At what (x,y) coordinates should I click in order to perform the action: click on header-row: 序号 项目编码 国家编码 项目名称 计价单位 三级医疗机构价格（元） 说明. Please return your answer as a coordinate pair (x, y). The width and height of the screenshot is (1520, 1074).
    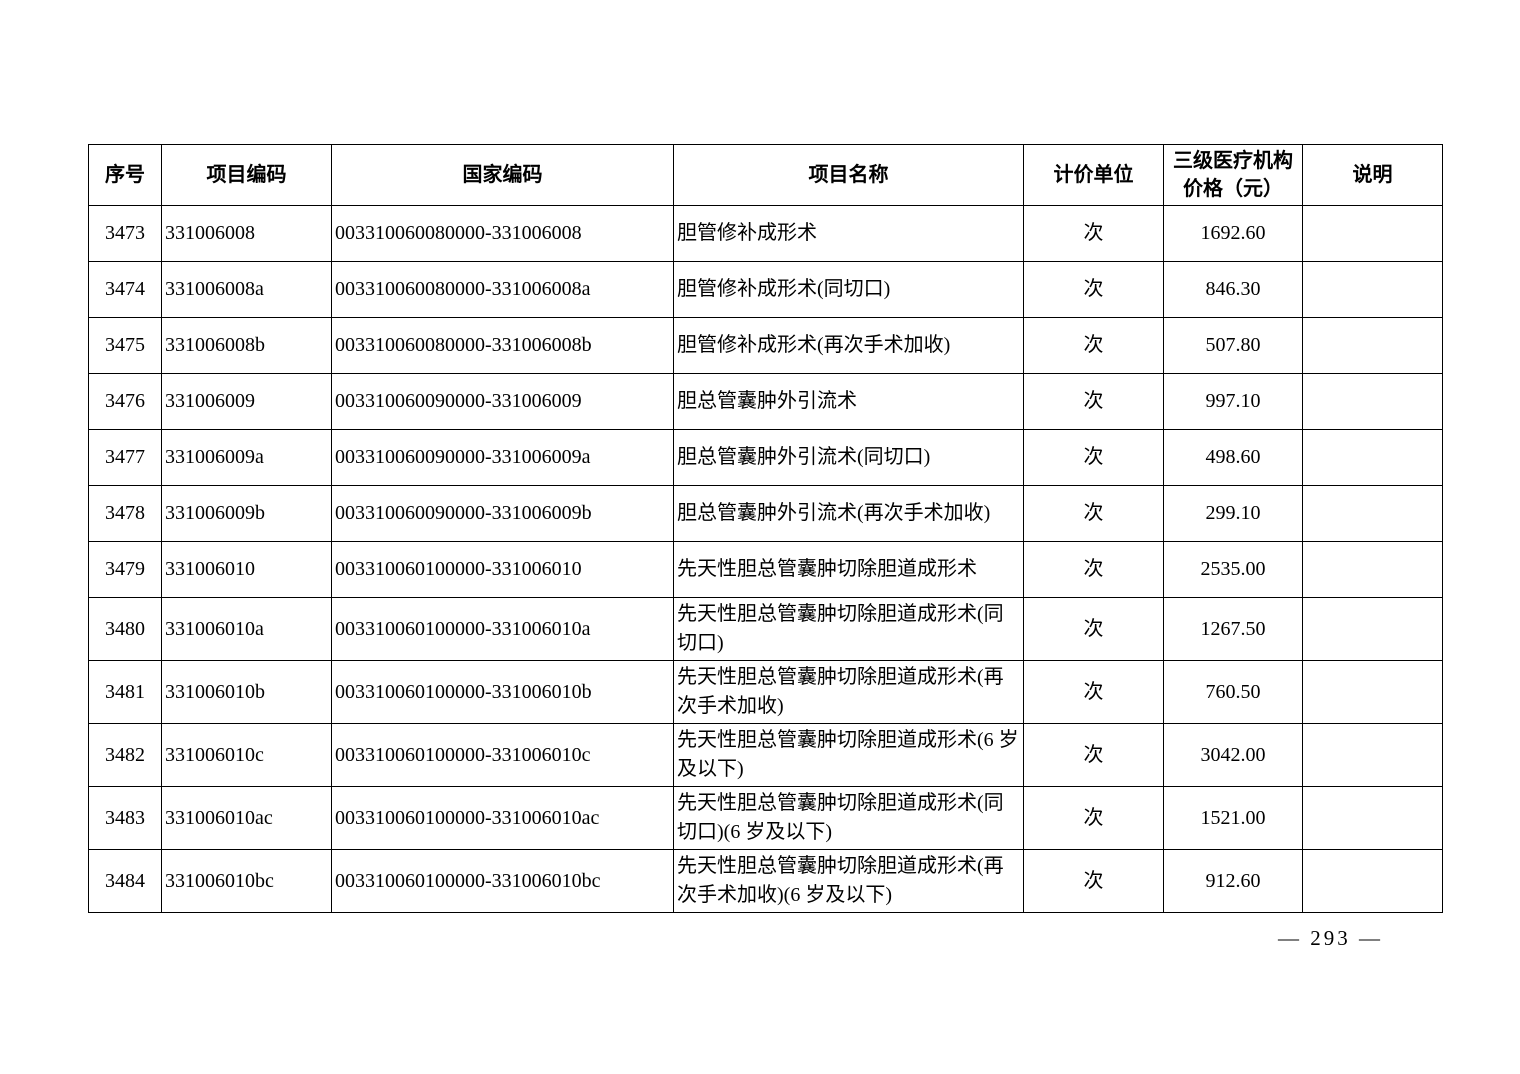
    Looking at the image, I should click on (765, 175).